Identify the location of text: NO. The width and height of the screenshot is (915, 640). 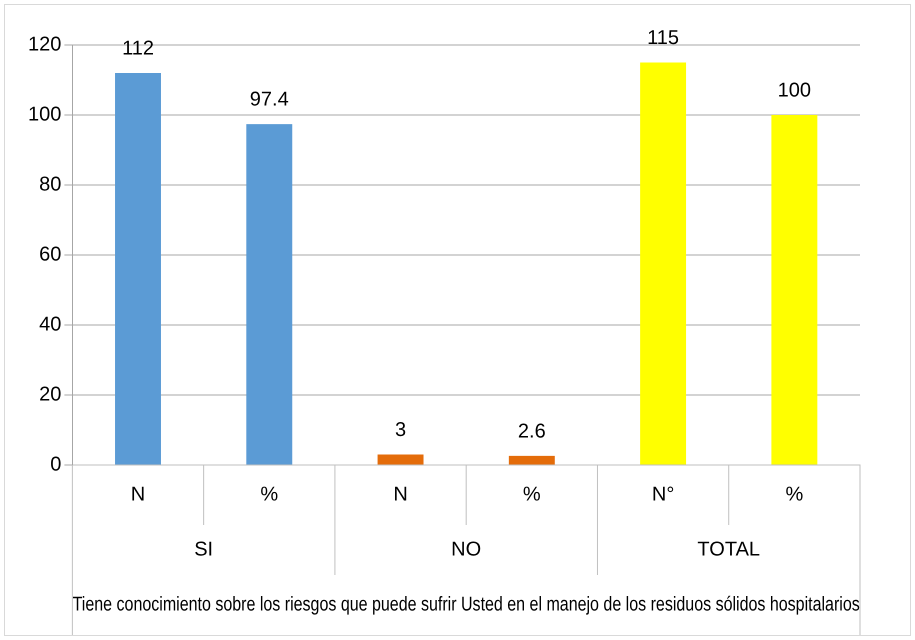
(466, 549).